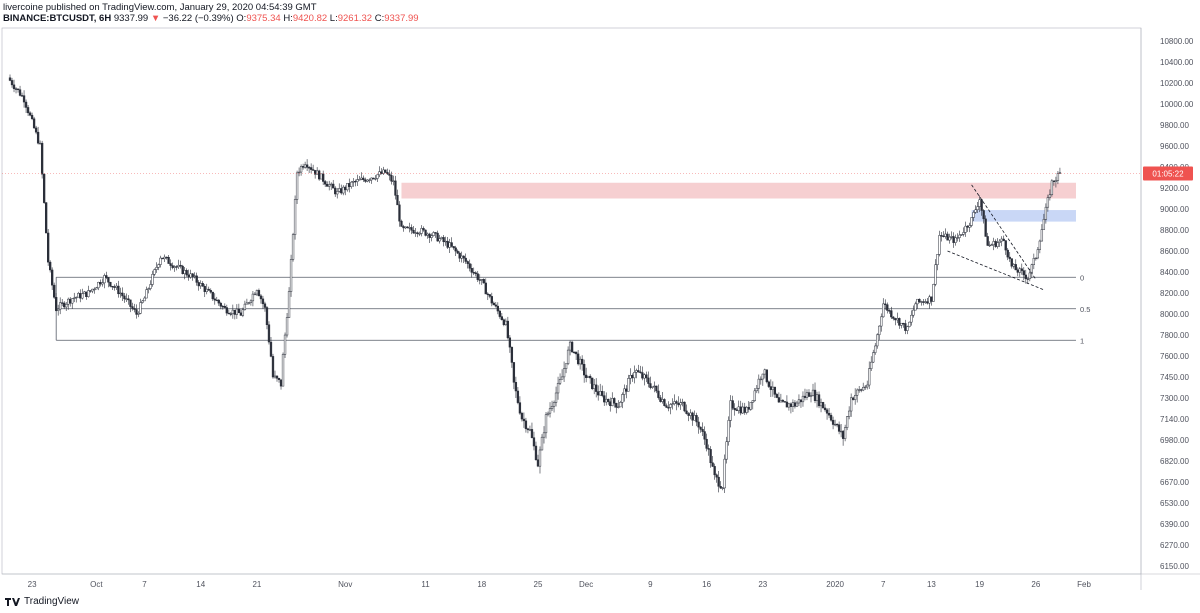 The height and width of the screenshot is (613, 1200). Describe the element at coordinates (198, 18) in the screenshot. I see `change-value: −36.22 (−0.39%)` at that location.